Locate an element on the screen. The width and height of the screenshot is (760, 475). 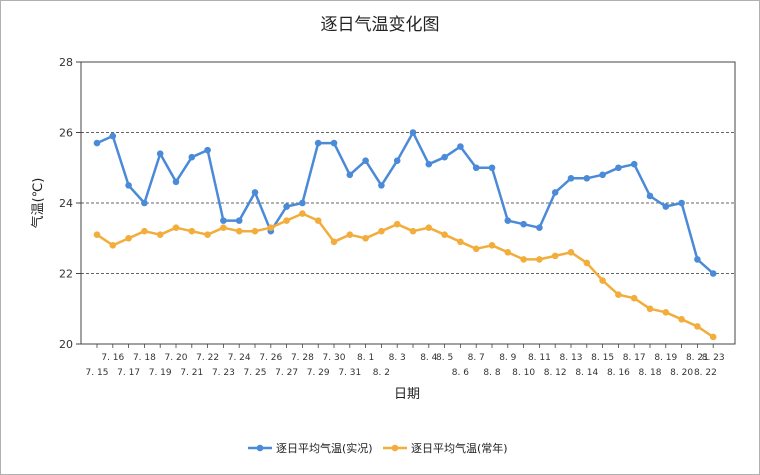
x-tick-label: 7. 31 is located at coordinates (349, 373).